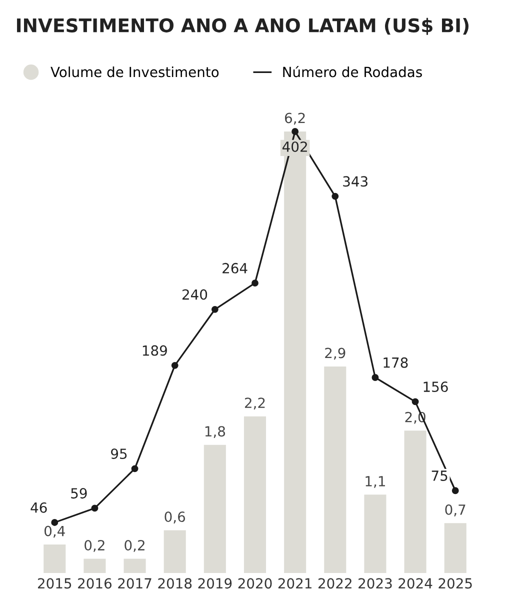 This screenshot has width=510, height=600. What do you see at coordinates (375, 482) in the screenshot?
I see `data-label: 1,1` at bounding box center [375, 482].